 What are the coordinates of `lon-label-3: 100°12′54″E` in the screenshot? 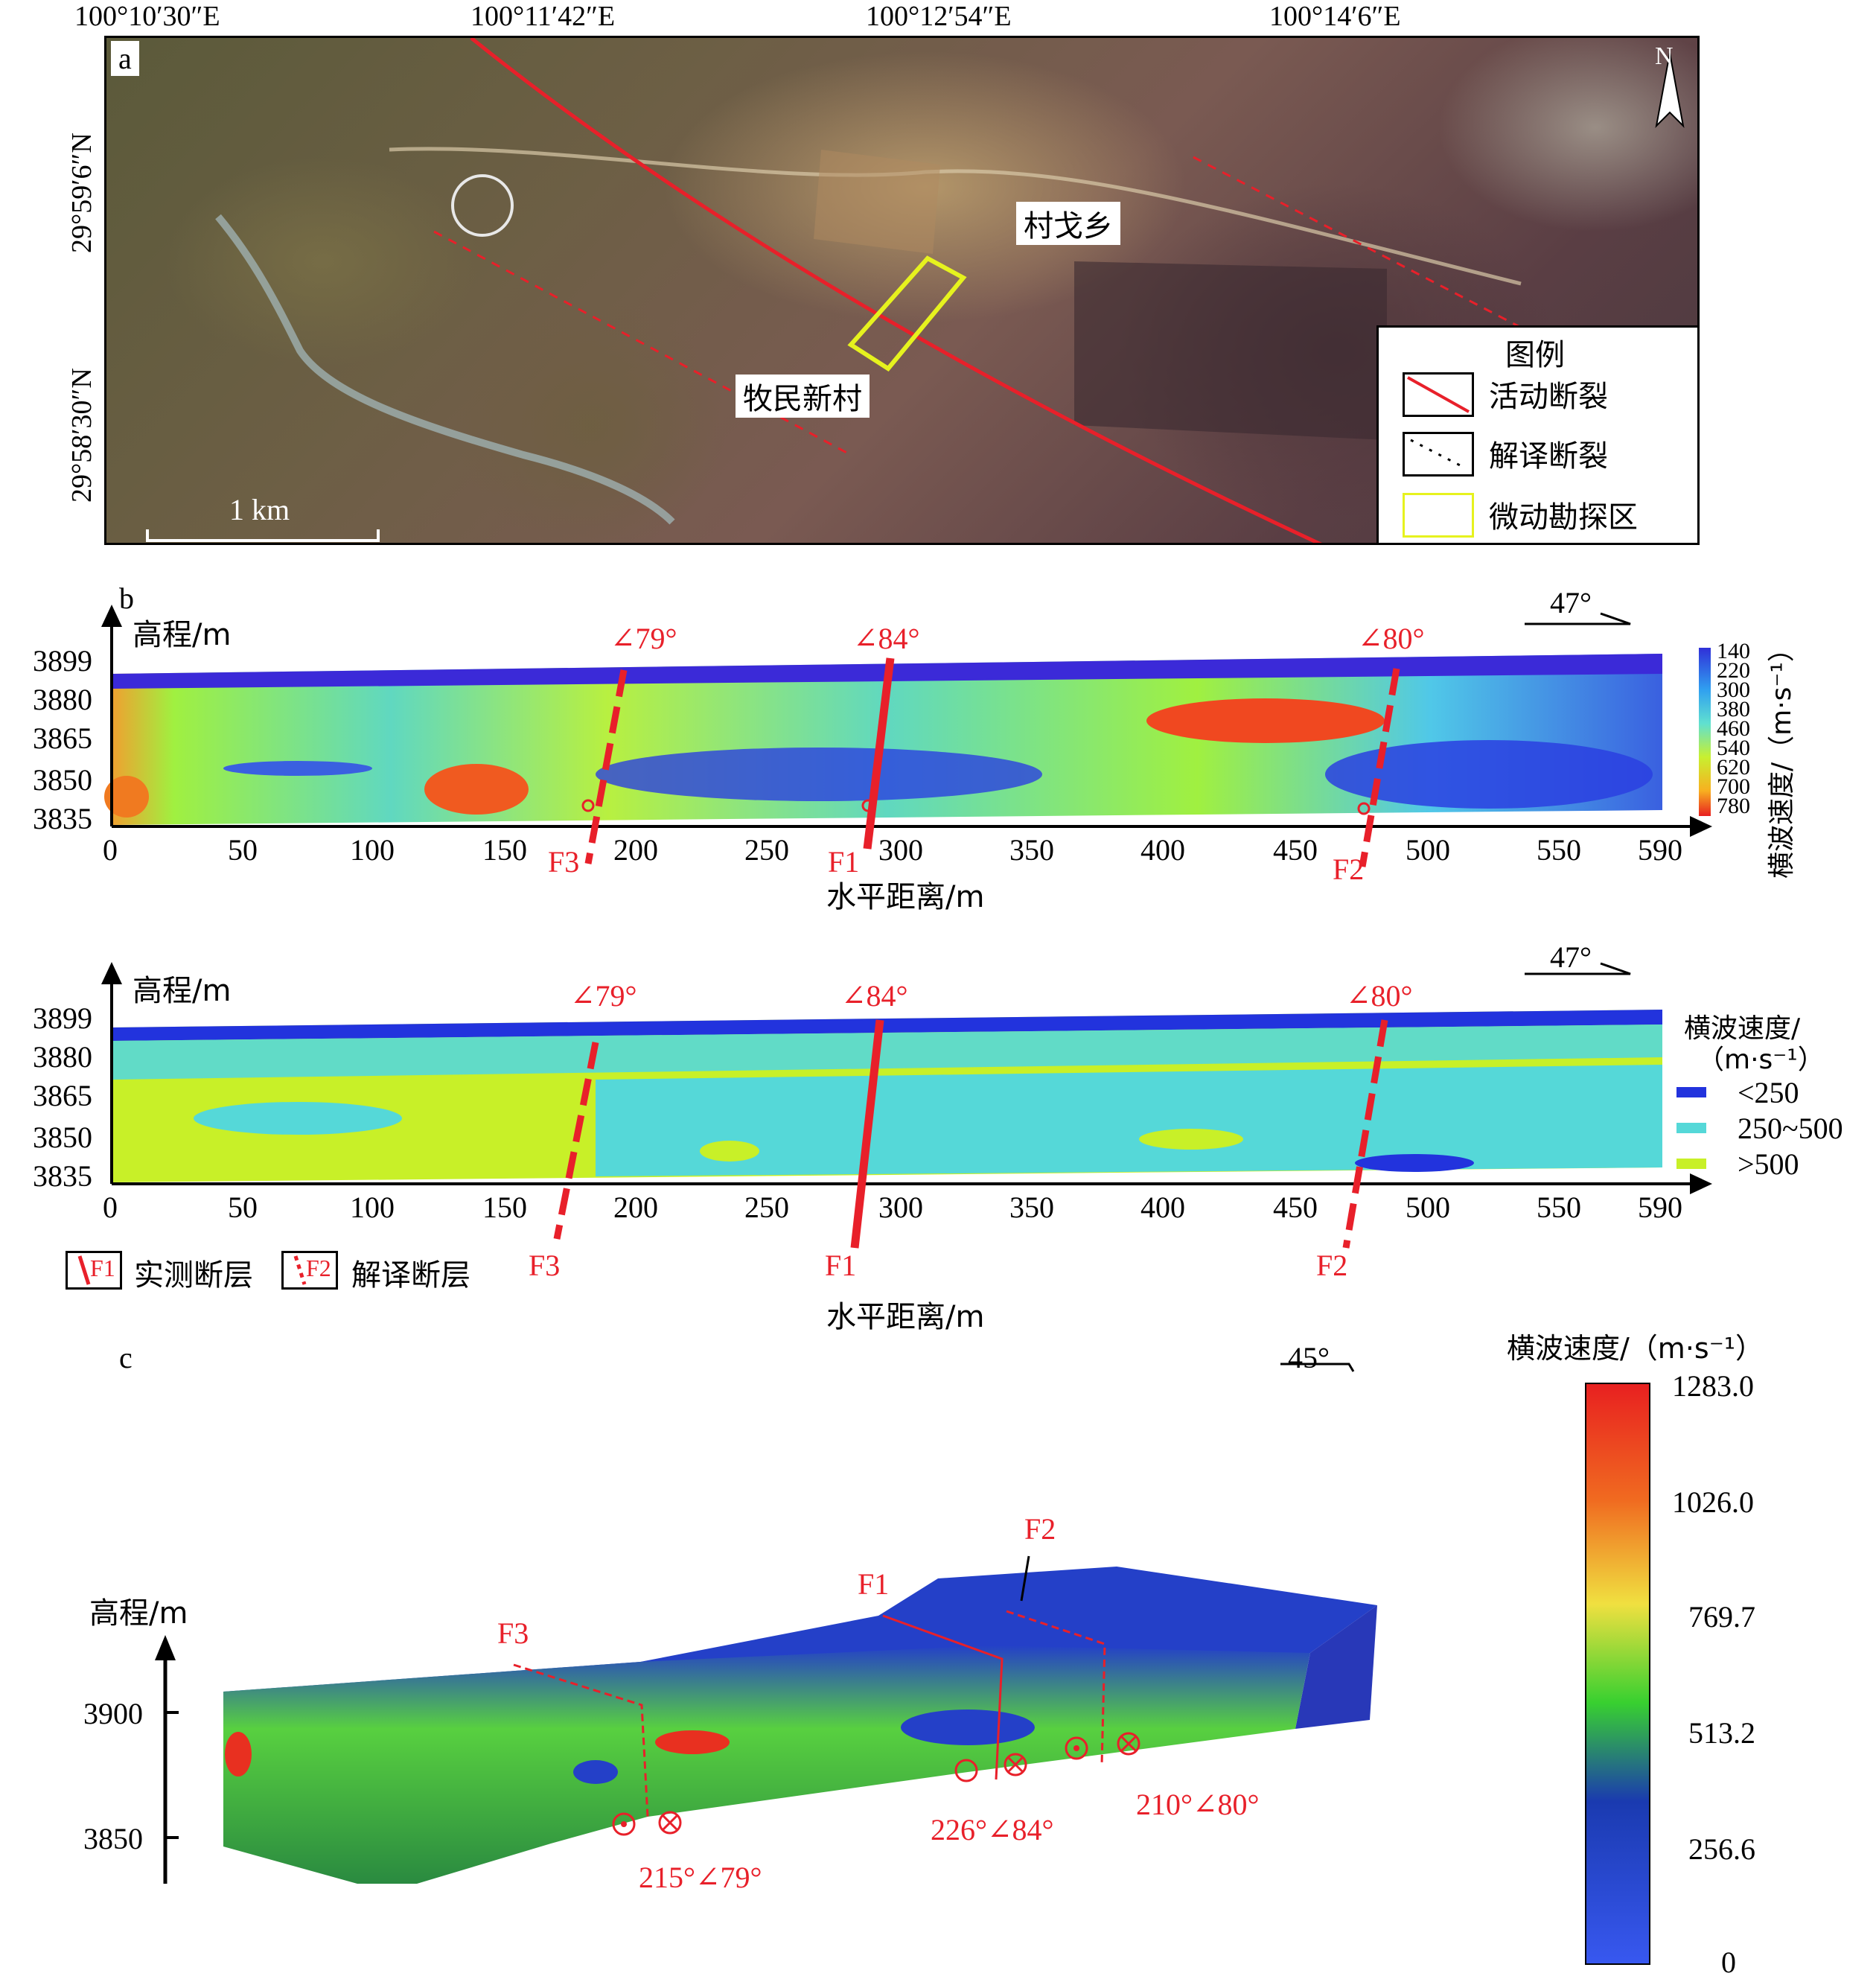 It's located at (939, 16).